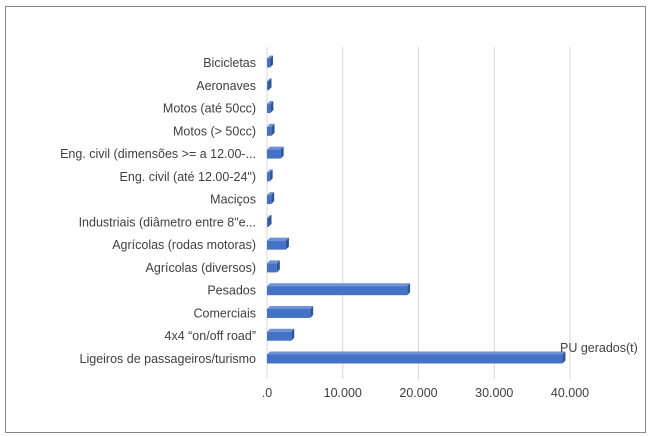  I want to click on x-tick-label: .0, so click(267, 393).